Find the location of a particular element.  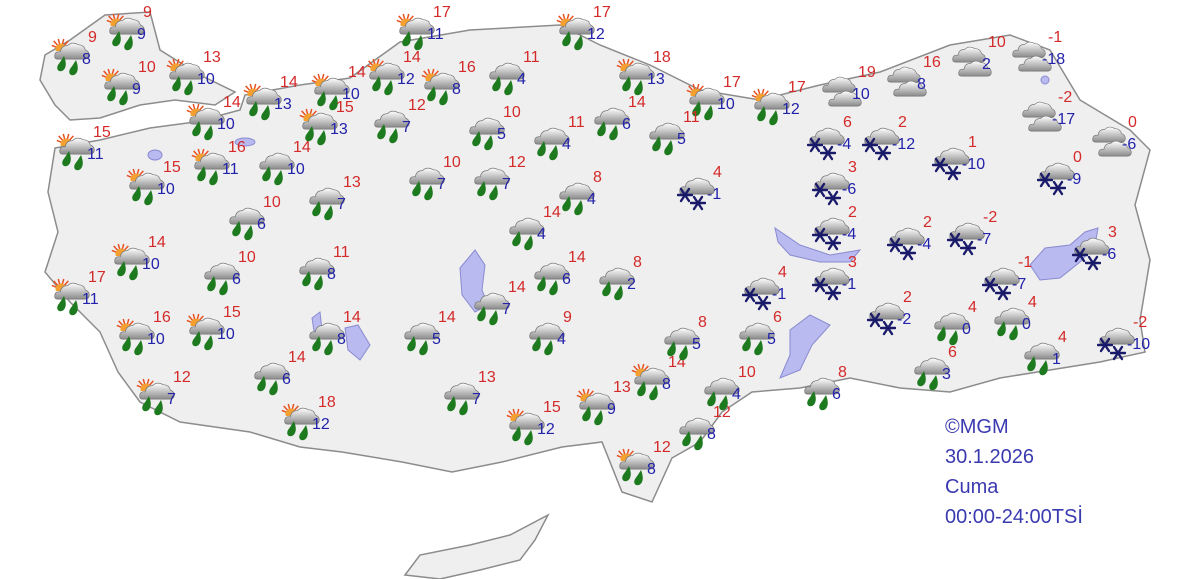

min-temp: 11 is located at coordinates (90, 299).